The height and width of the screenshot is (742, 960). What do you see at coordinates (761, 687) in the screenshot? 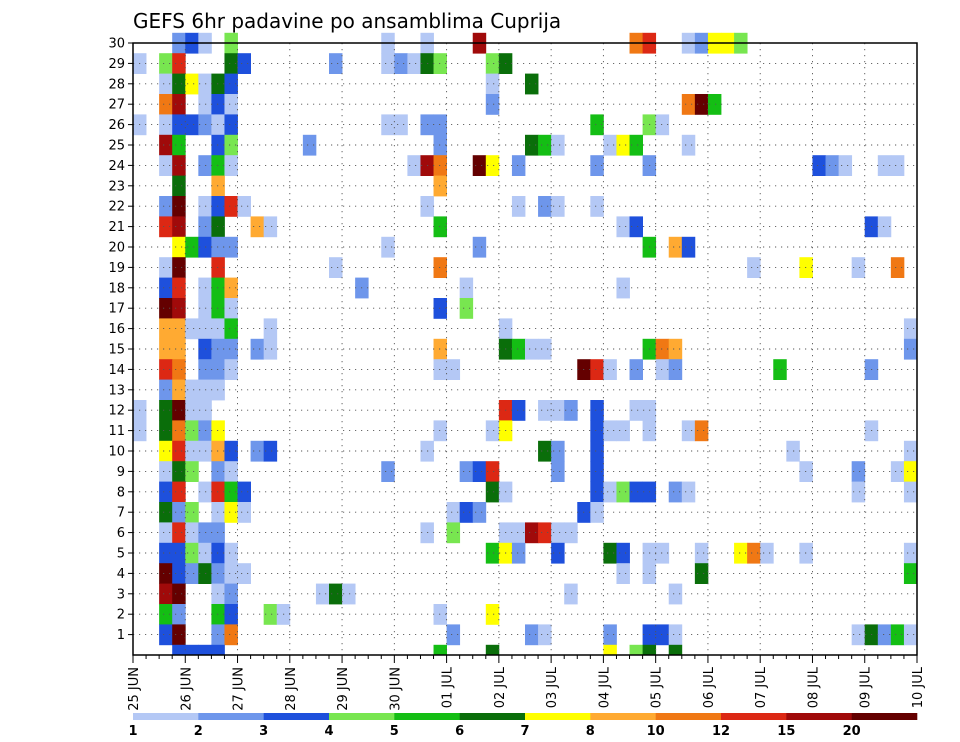
I see `x-tick-label: 07 JUL` at bounding box center [761, 687].